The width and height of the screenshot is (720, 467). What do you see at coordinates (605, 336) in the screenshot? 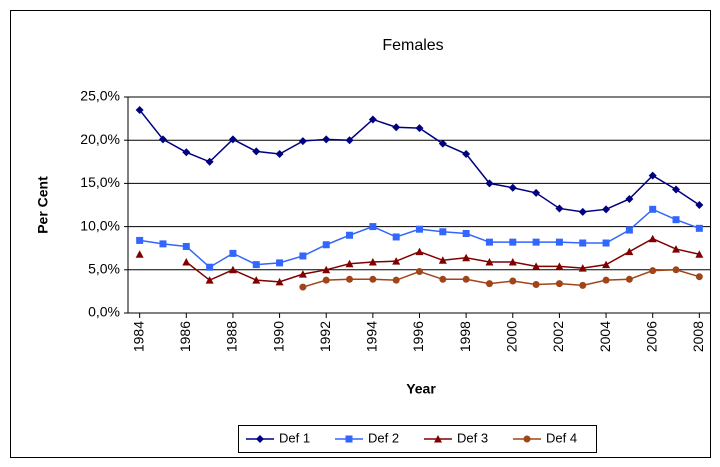
I see `x-tick-label: 2004` at bounding box center [605, 336].